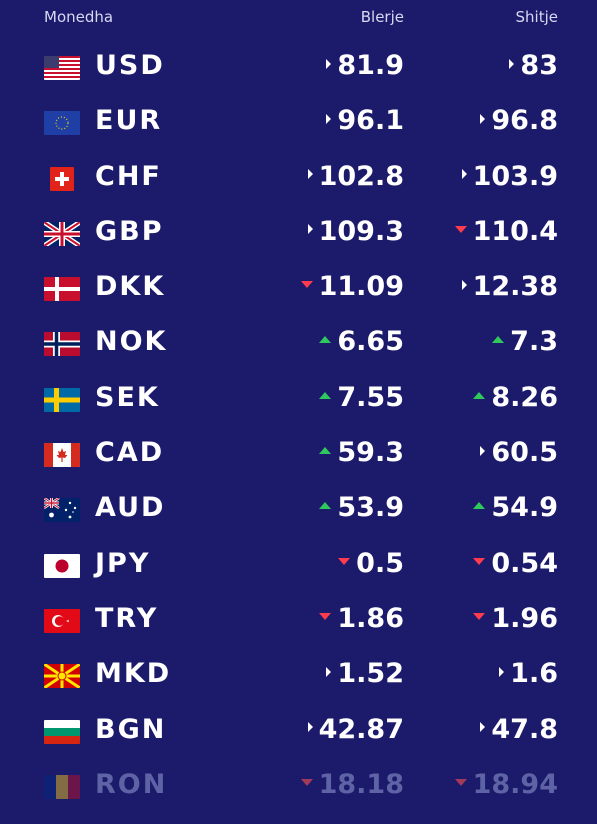 The image size is (597, 824). Describe the element at coordinates (352, 286) in the screenshot. I see `buy-rate: 11.09` at that location.